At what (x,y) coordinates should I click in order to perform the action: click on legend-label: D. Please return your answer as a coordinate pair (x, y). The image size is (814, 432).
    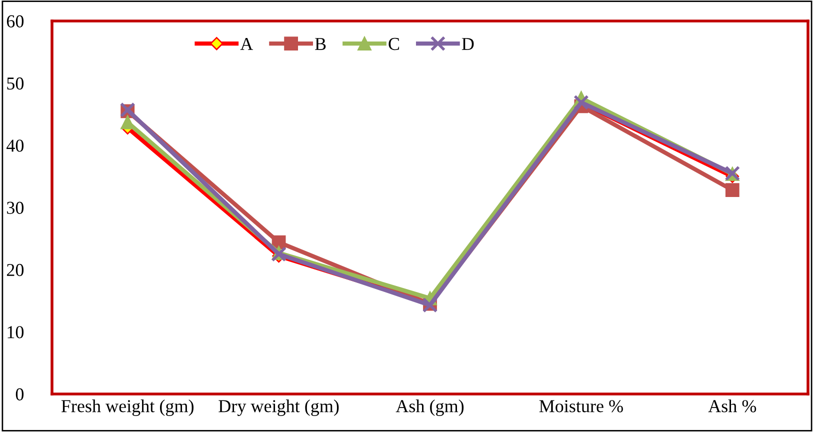
    Looking at the image, I should click on (468, 44).